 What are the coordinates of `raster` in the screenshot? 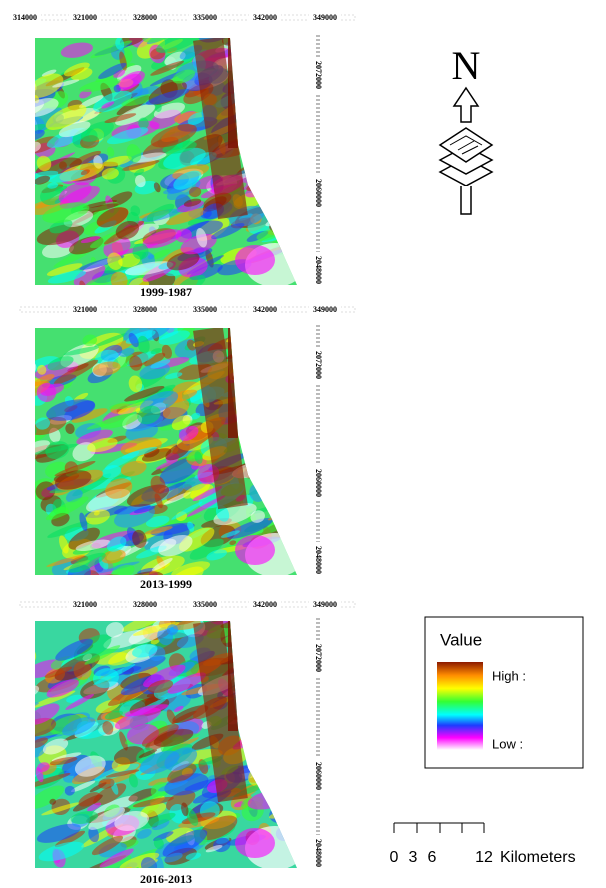 It's located at (174, 460).